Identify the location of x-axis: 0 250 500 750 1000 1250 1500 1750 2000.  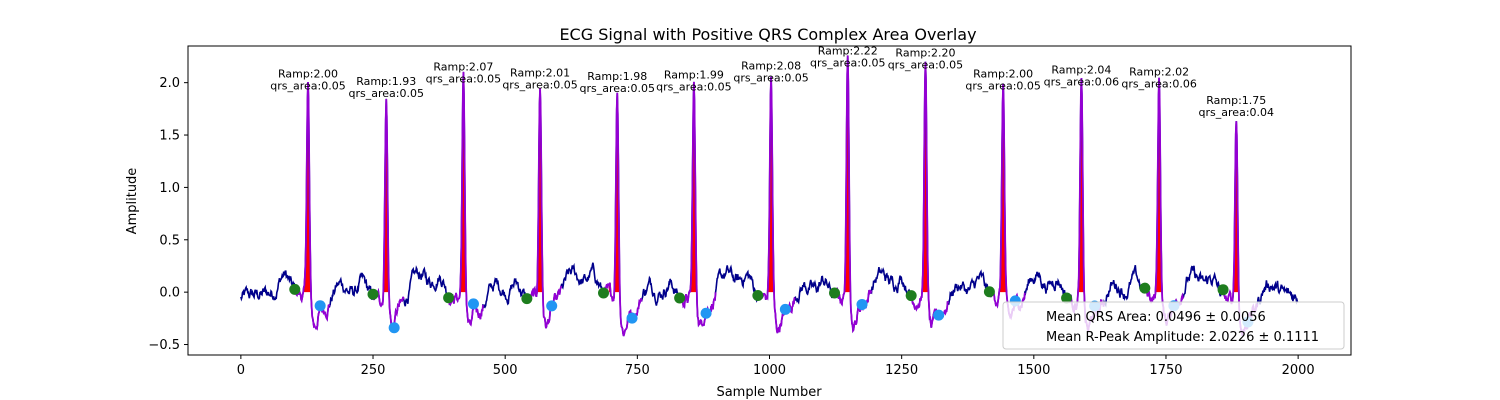
(776, 366).